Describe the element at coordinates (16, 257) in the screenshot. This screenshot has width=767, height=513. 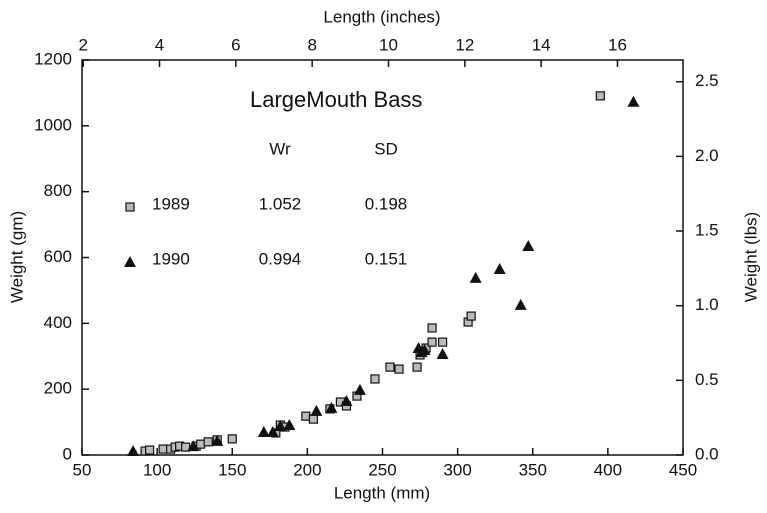
I see `y-axis-title: Weight (gm)` at that location.